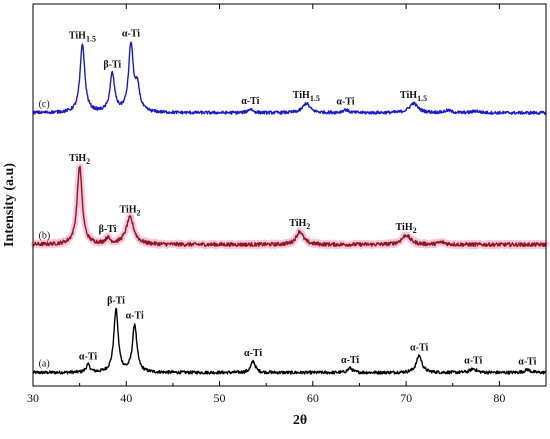 The width and height of the screenshot is (550, 439). Describe the element at coordinates (44, 104) in the screenshot. I see `series-label: (c)` at that location.